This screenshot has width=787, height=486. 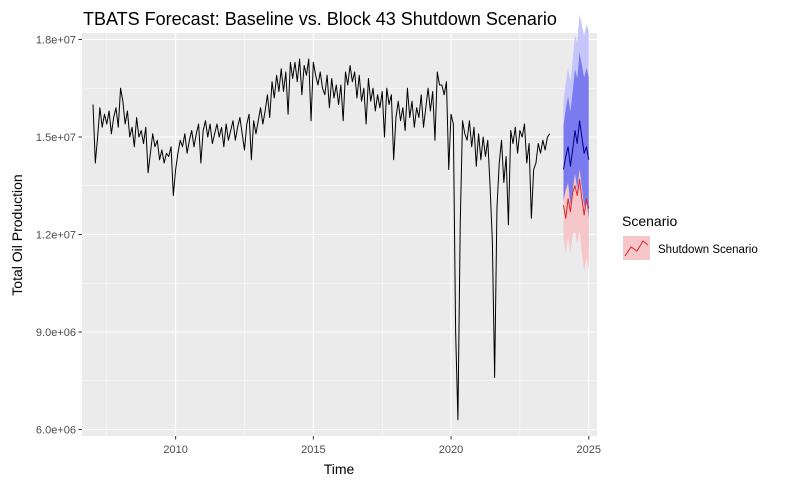 What do you see at coordinates (56, 236) in the screenshot?
I see `y-tick-label: 1.2e+07` at bounding box center [56, 236].